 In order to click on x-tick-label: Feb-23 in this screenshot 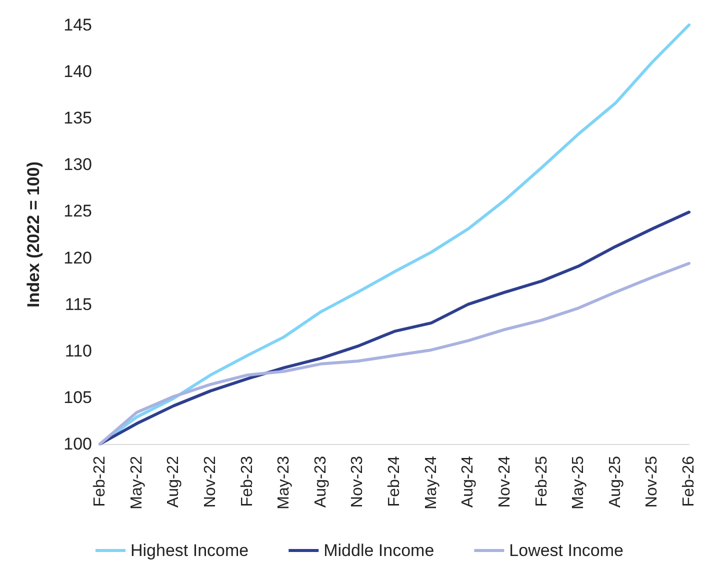, I will do `click(247, 481)`.